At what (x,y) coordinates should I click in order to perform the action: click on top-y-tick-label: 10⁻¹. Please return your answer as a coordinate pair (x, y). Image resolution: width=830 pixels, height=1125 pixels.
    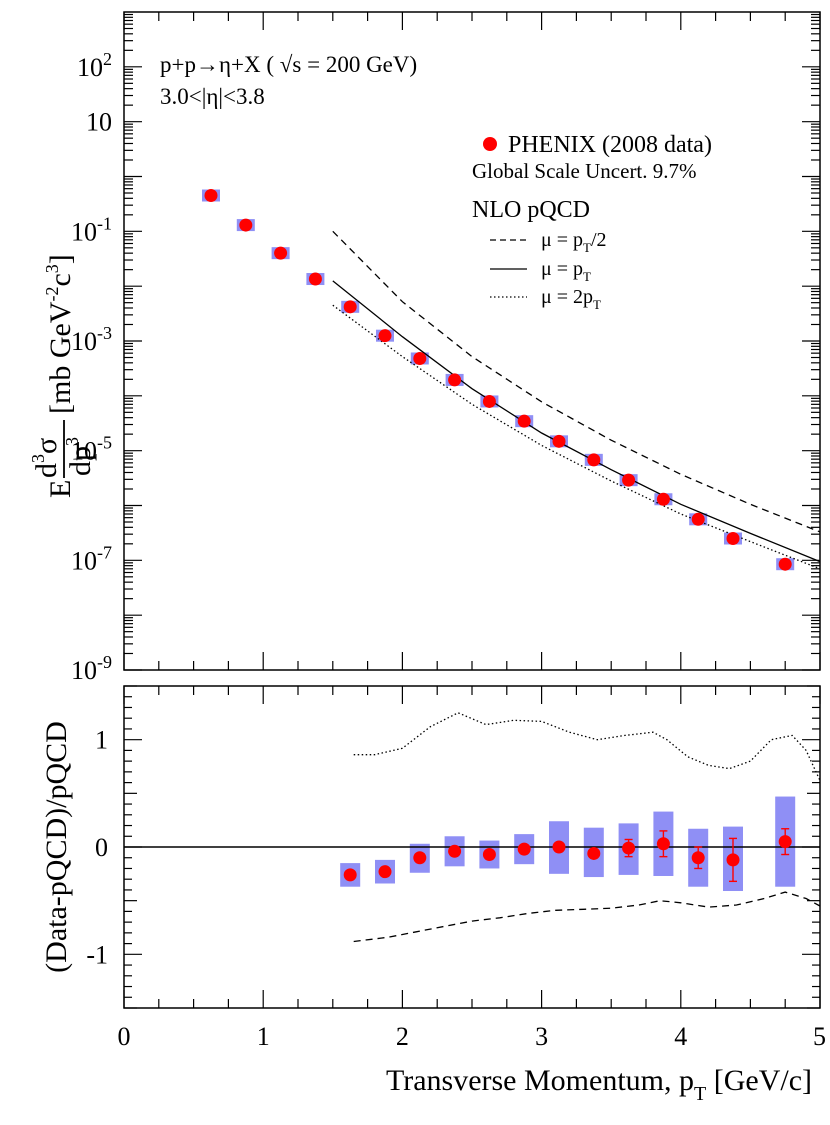
    Looking at the image, I should click on (91, 229).